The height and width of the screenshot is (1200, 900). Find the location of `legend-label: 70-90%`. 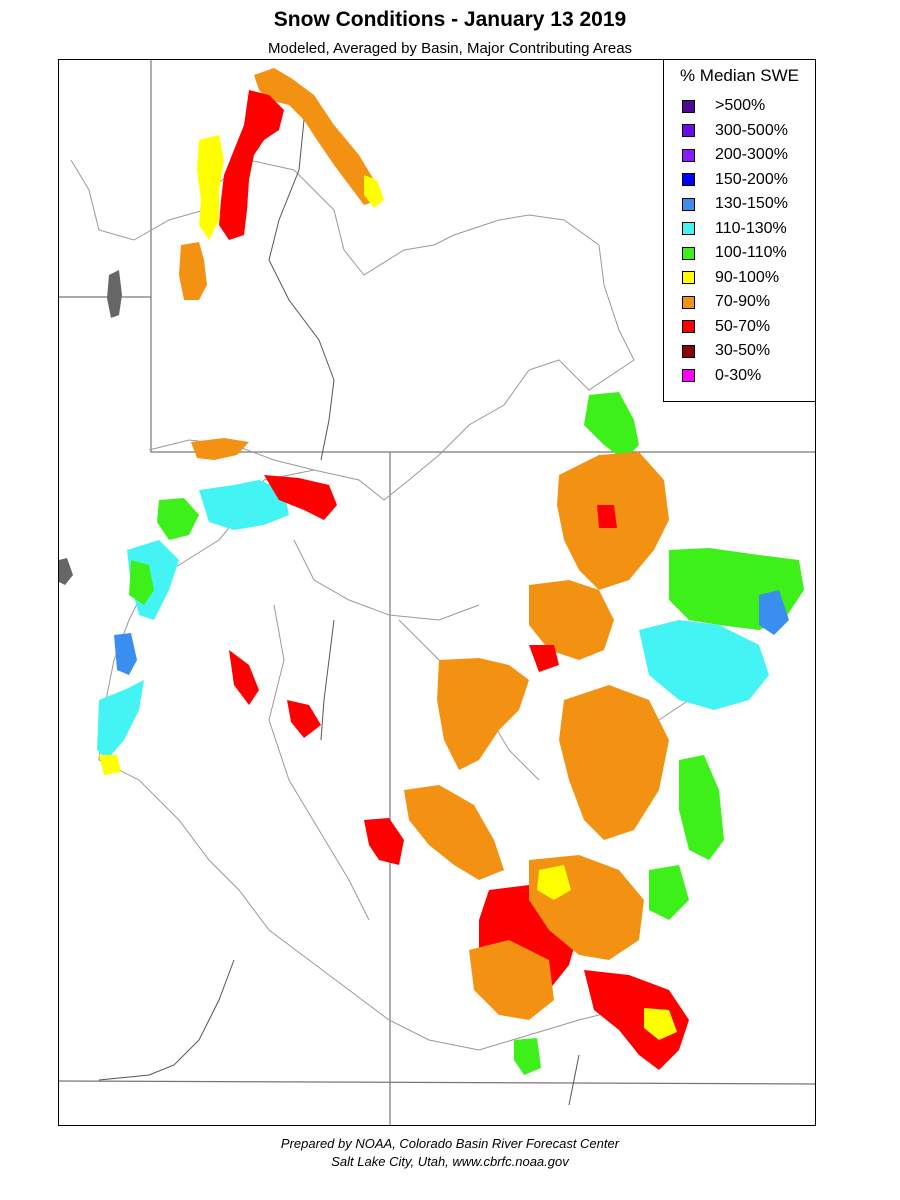

legend-label: 70-90% is located at coordinates (743, 302).